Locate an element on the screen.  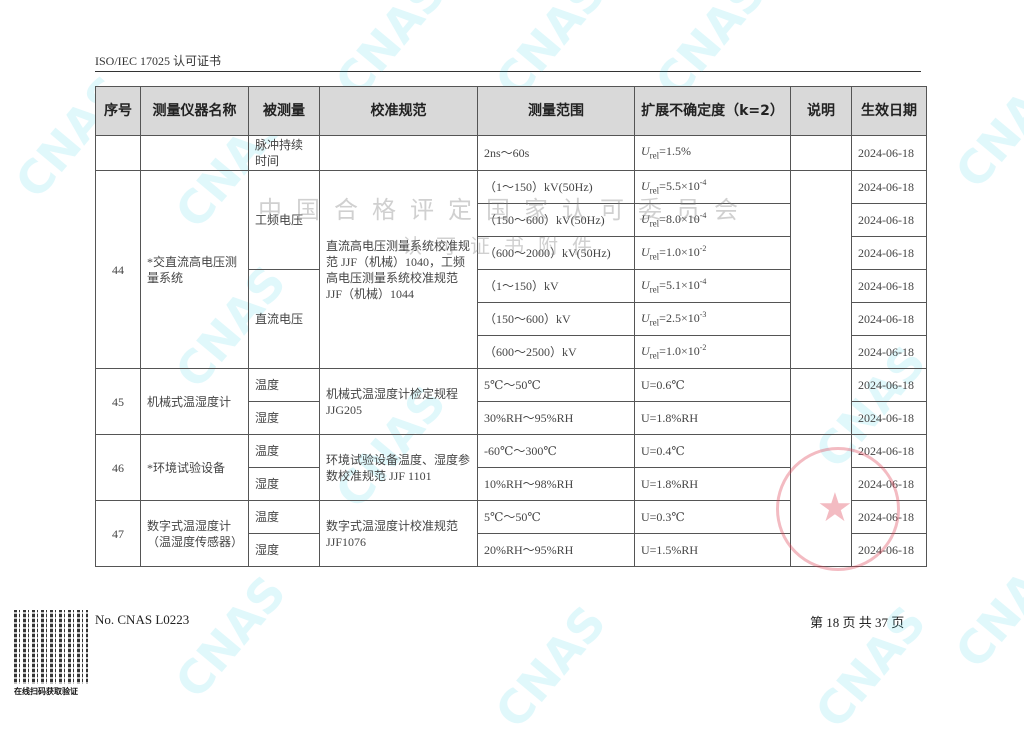
range-cell: 2ns～60s is located at coordinates (556, 153).